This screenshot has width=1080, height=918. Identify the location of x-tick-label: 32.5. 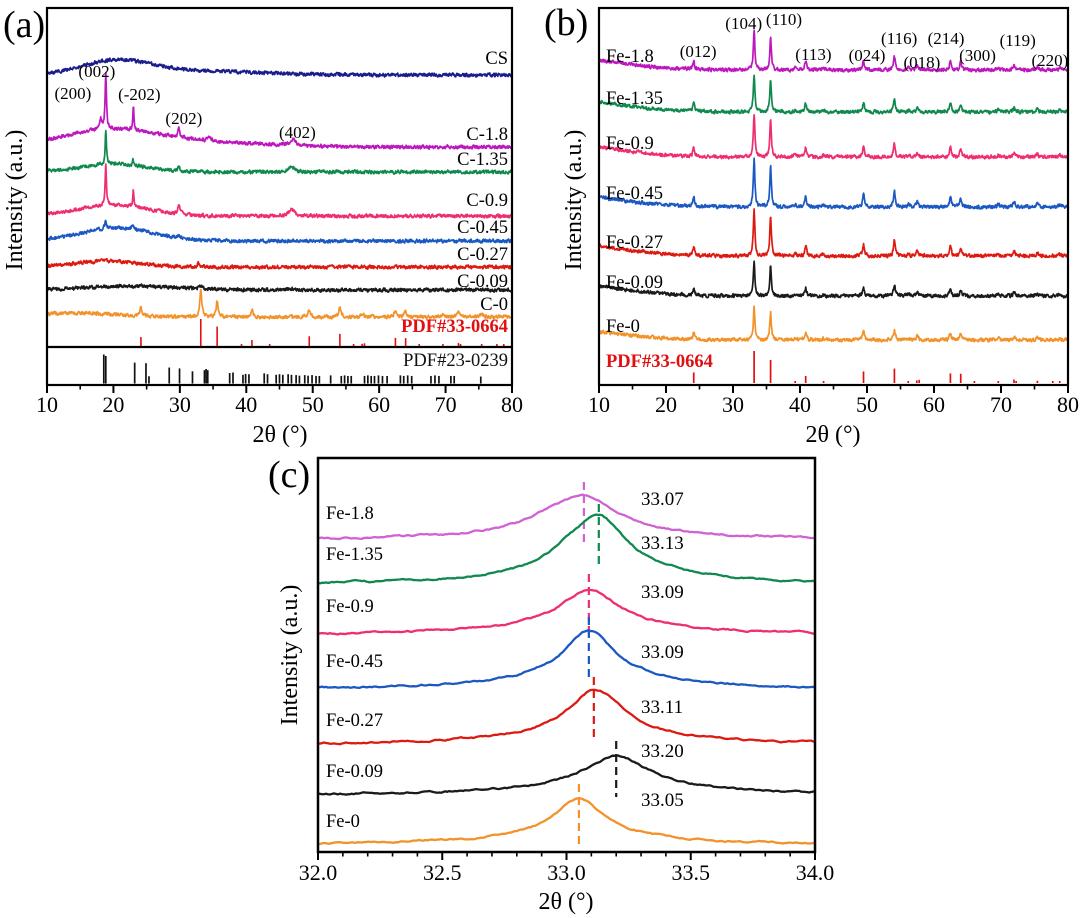
(442, 872).